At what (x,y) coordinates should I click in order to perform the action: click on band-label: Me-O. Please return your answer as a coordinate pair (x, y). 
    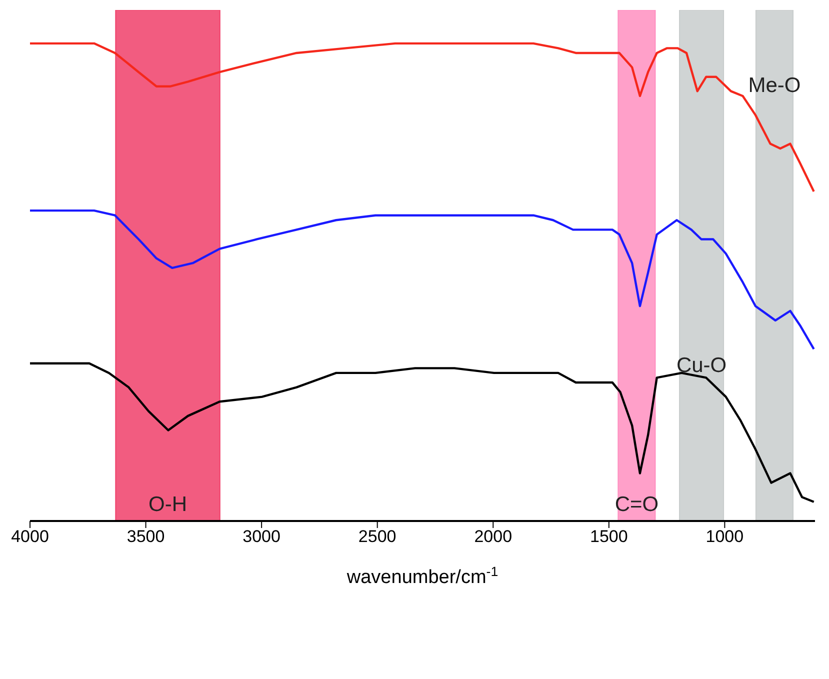
    Looking at the image, I should click on (774, 85).